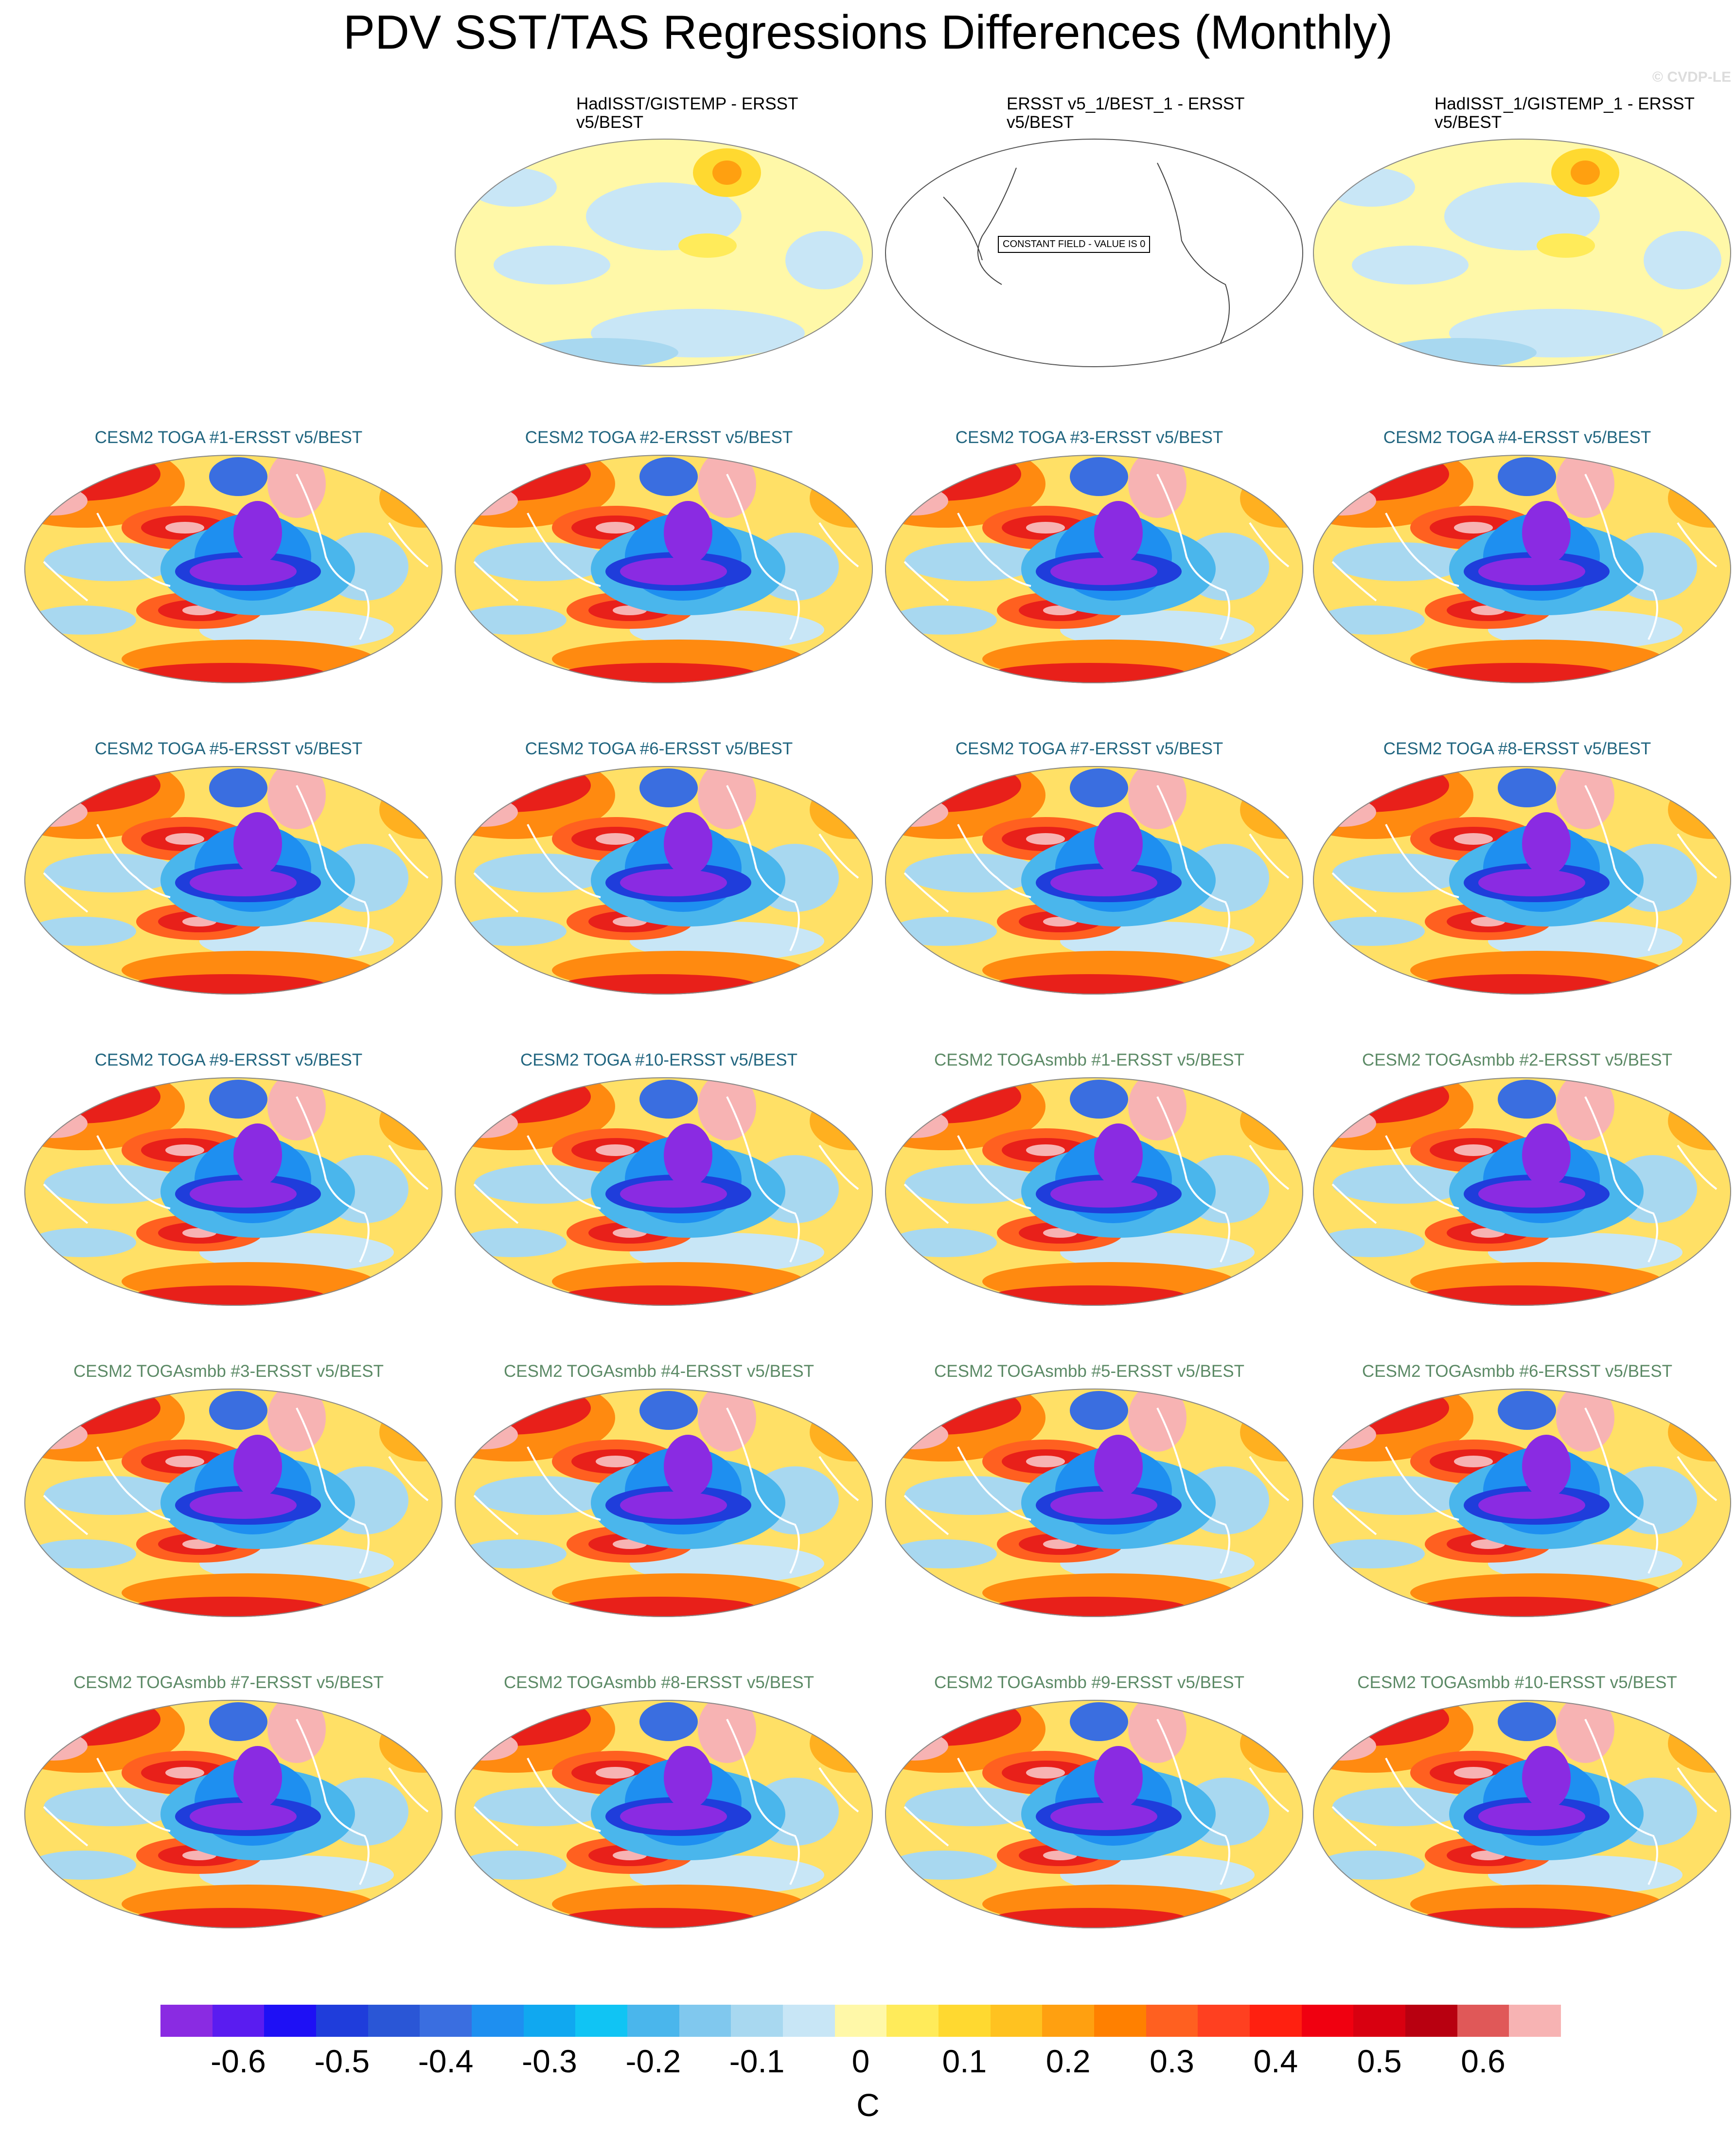 This screenshot has width=1736, height=2137. What do you see at coordinates (965, 2061) in the screenshot?
I see `colorbar-tick-label: 0.1` at bounding box center [965, 2061].